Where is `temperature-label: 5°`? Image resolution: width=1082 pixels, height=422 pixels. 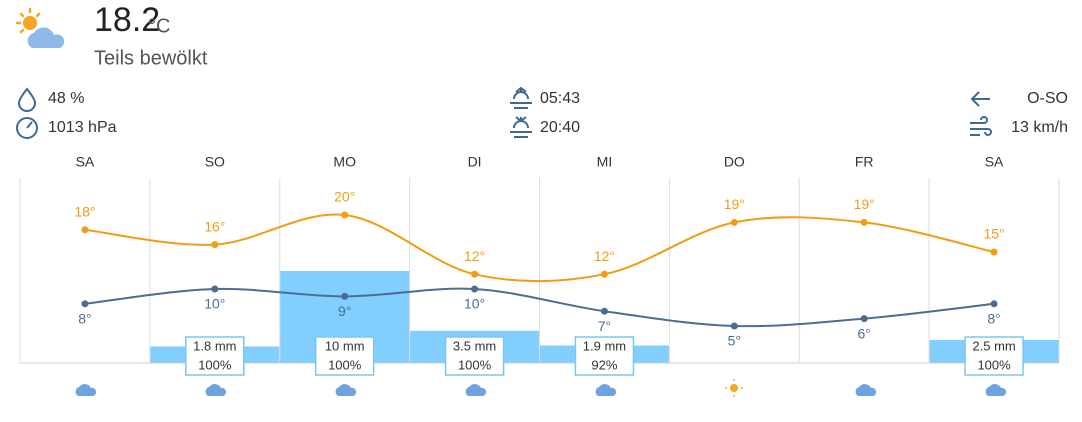
temperature-label: 5° is located at coordinates (734, 341).